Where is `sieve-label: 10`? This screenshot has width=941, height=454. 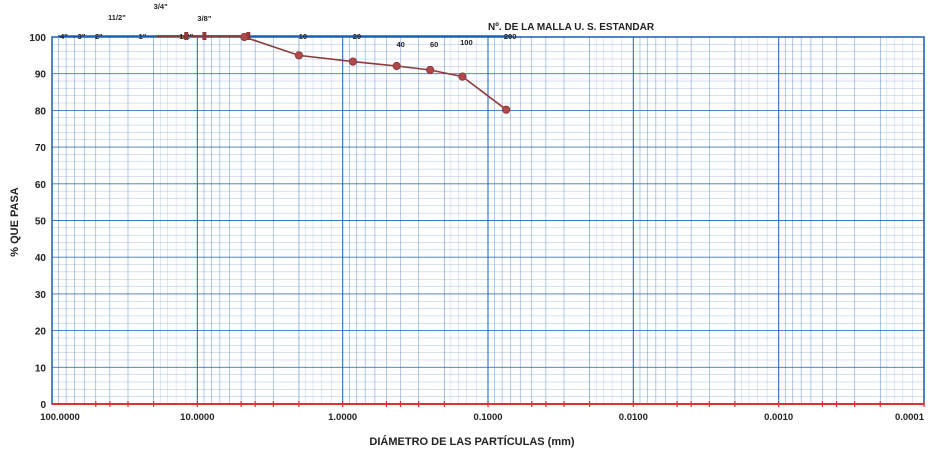
sieve-label: 10 is located at coordinates (303, 36).